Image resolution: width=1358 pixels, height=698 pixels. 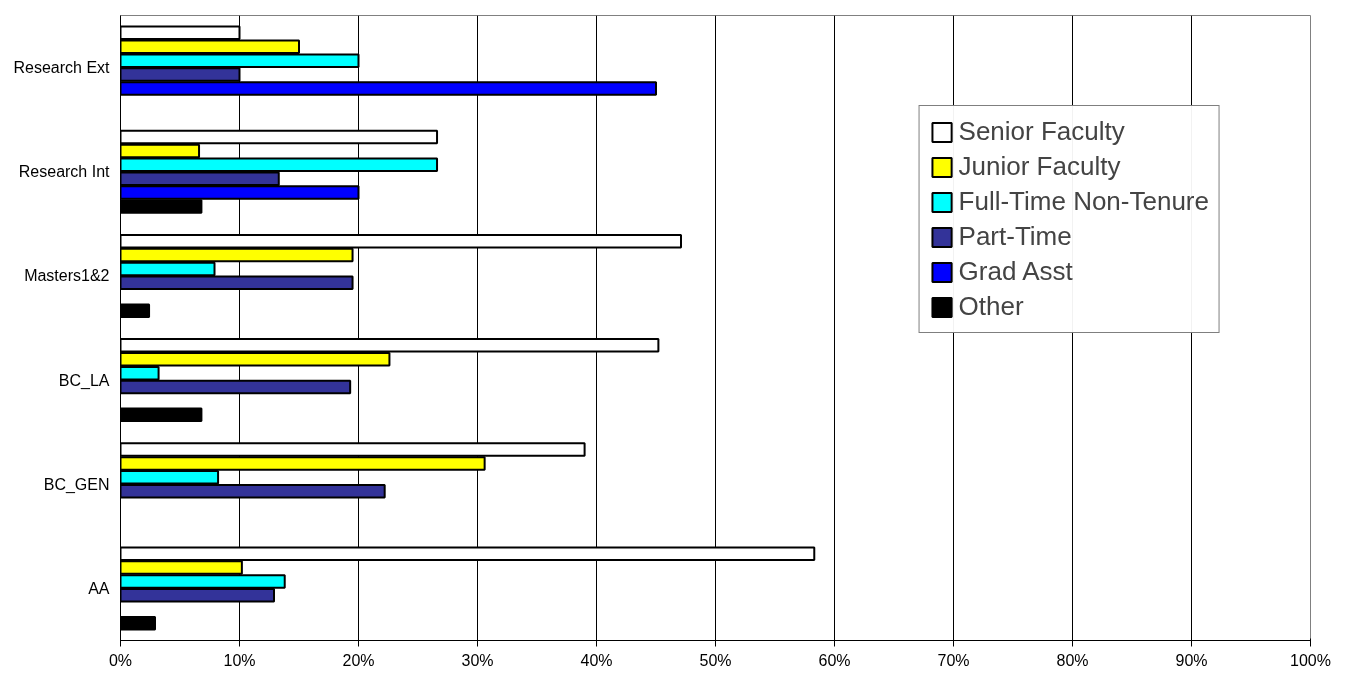 I want to click on y-tick-label: BC_GEN, so click(x=76, y=484).